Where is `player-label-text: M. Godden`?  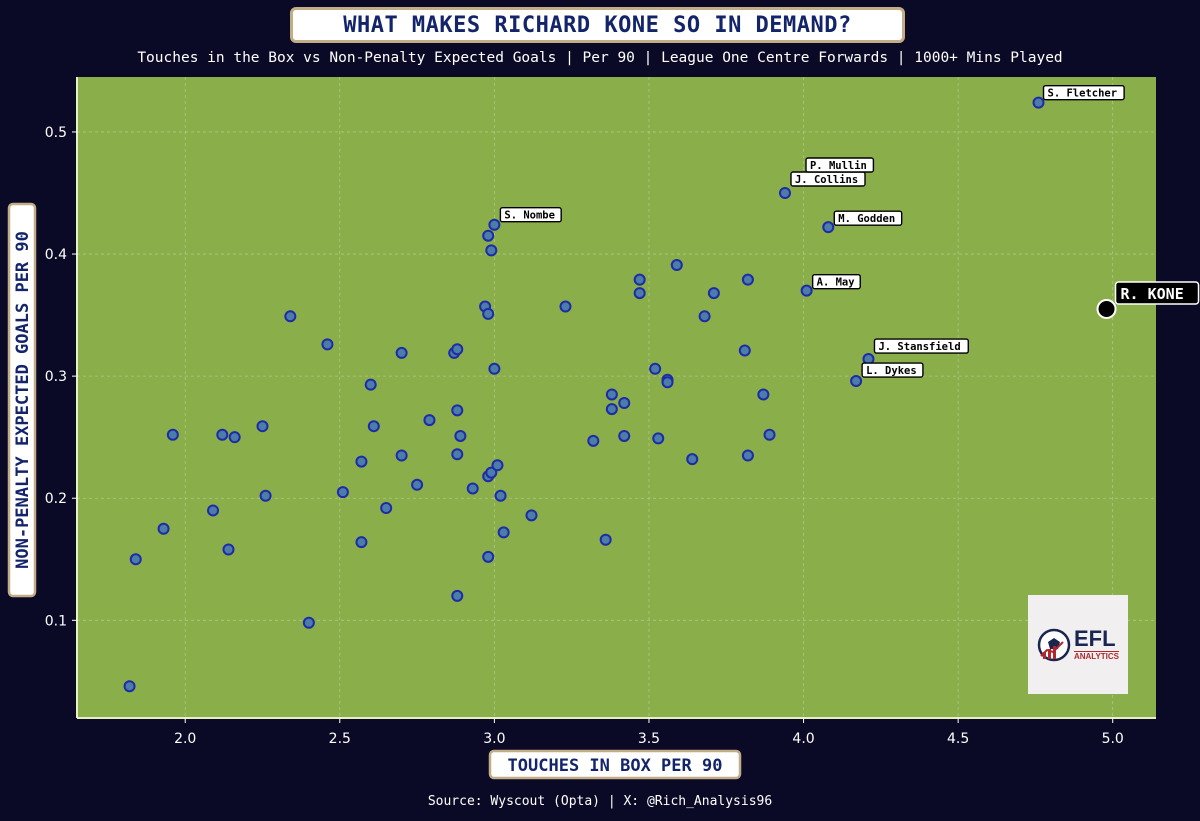
player-label-text: M. Godden is located at coordinates (866, 219).